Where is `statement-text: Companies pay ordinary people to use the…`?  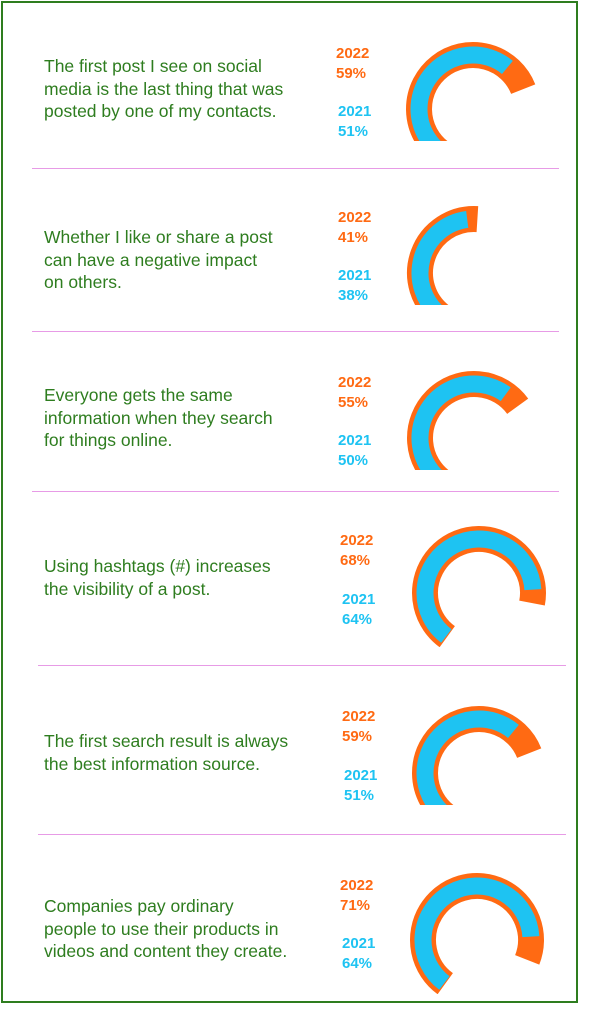 statement-text: Companies pay ordinary people to use the… is located at coordinates (165, 929).